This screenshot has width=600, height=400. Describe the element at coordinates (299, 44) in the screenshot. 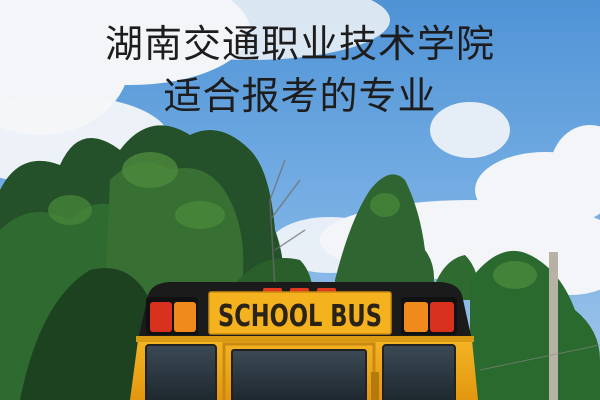

I see `headline-line-1: 湖南交通职业技术学院` at that location.